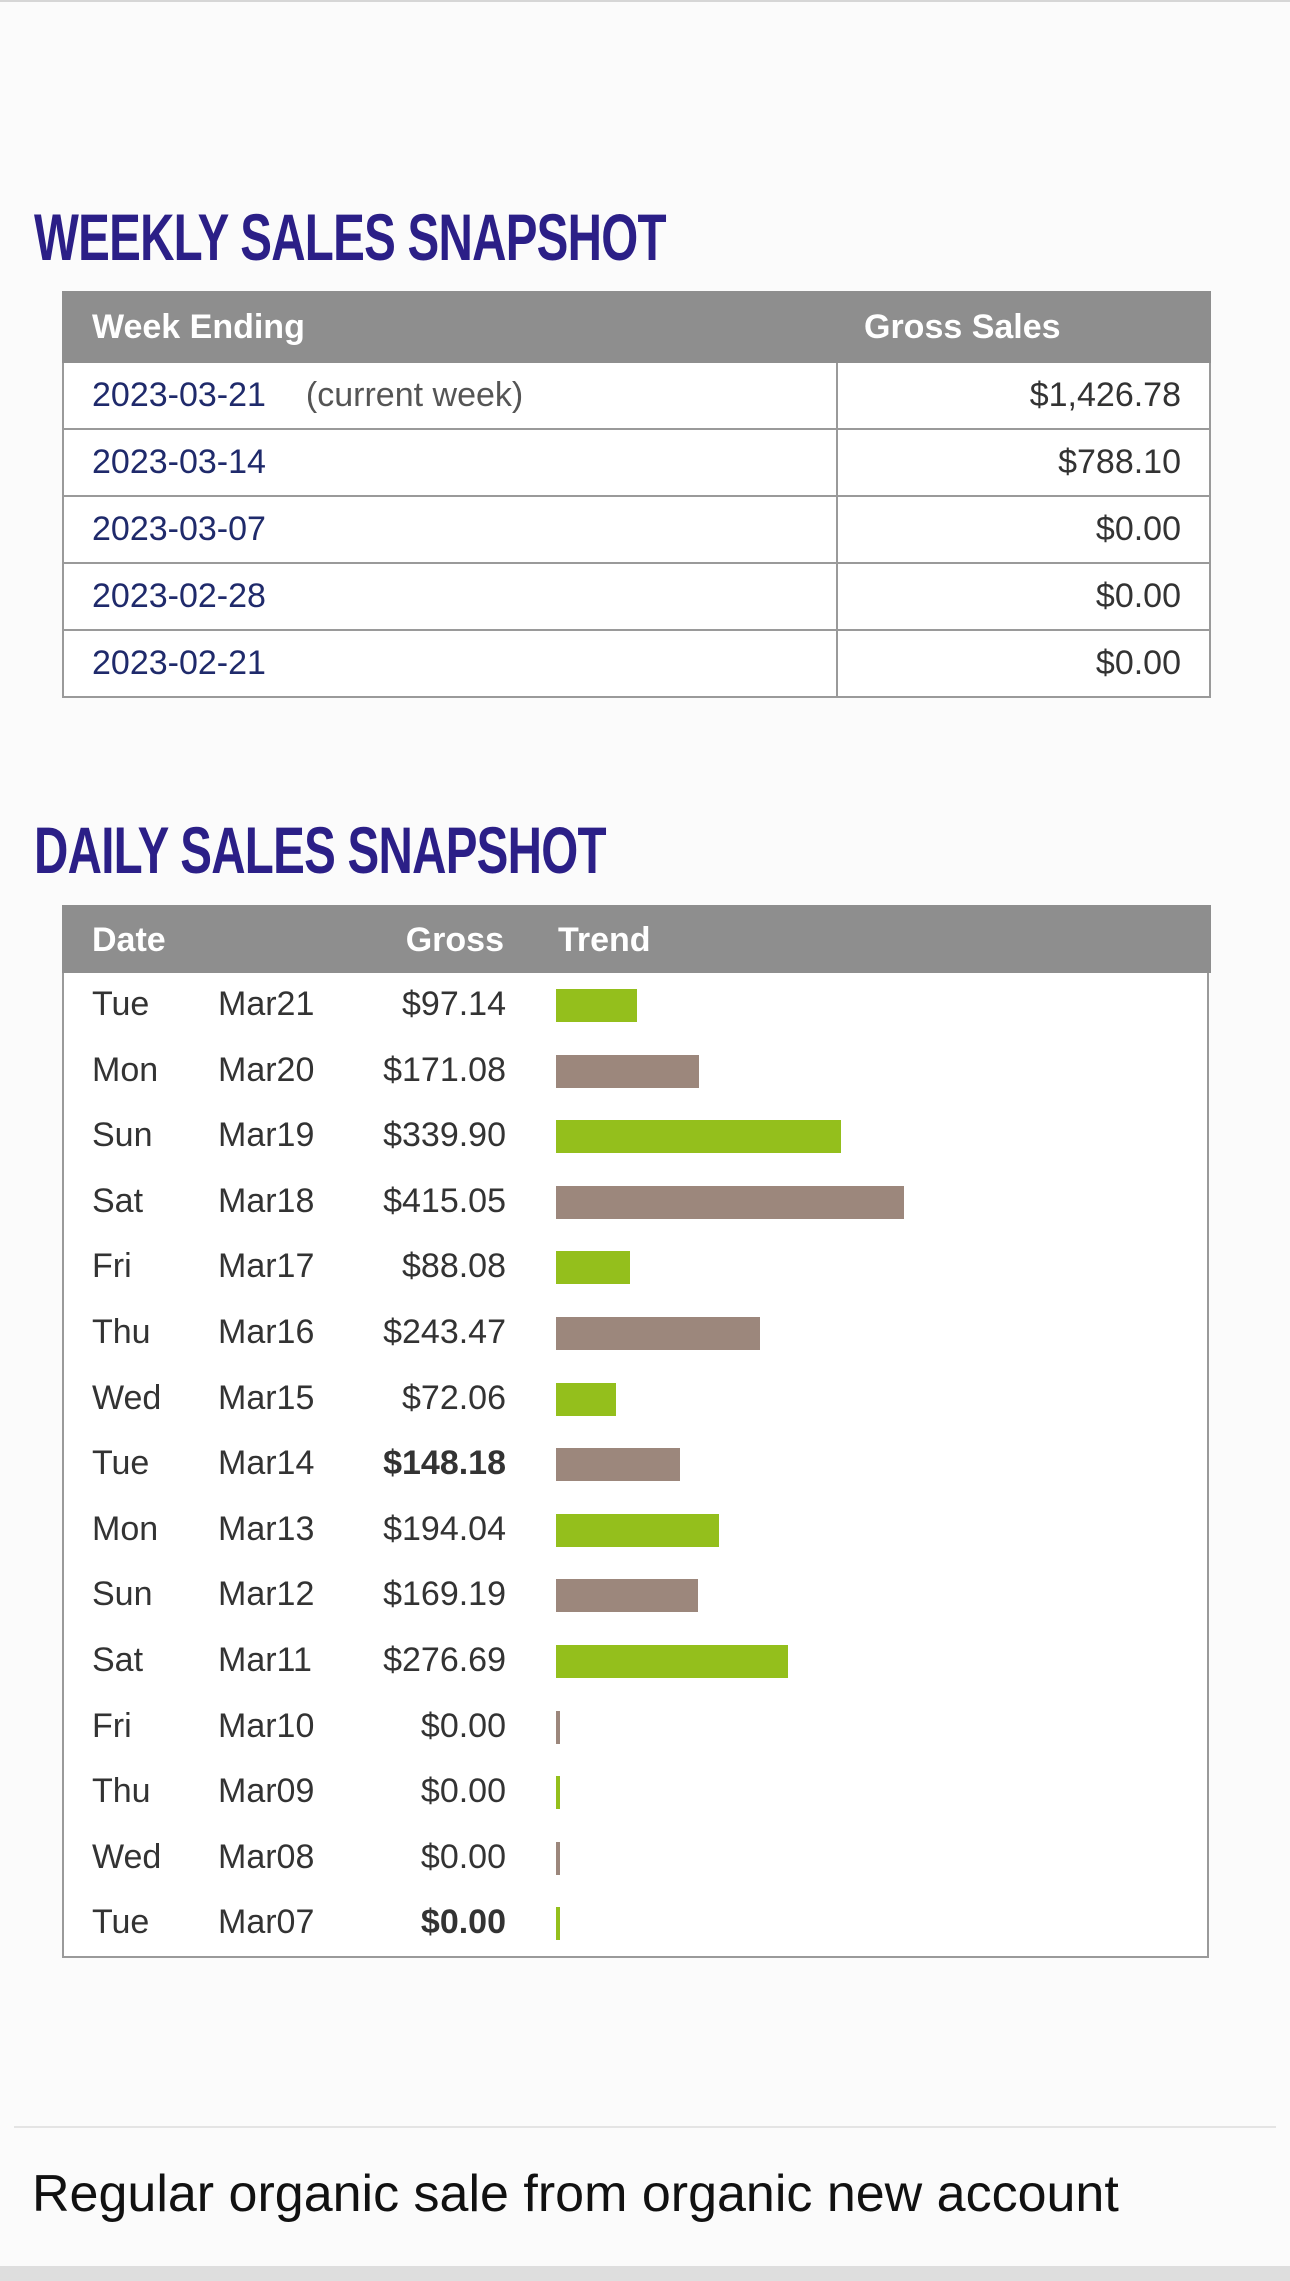  What do you see at coordinates (266, 1922) in the screenshot?
I see `date-cell: Mar07` at bounding box center [266, 1922].